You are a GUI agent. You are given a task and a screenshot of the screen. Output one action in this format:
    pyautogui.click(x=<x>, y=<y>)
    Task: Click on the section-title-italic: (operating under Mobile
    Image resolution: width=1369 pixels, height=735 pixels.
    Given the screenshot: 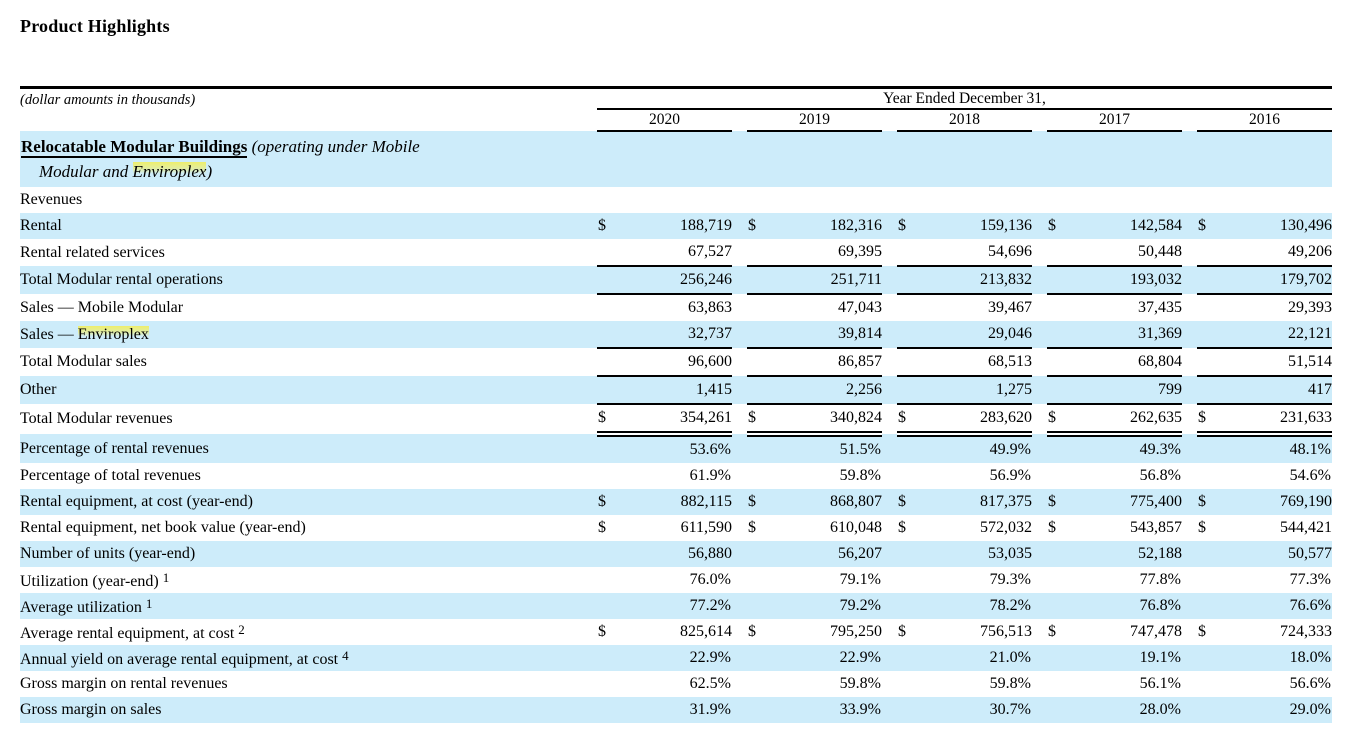 What is the action you would take?
    pyautogui.click(x=333, y=146)
    